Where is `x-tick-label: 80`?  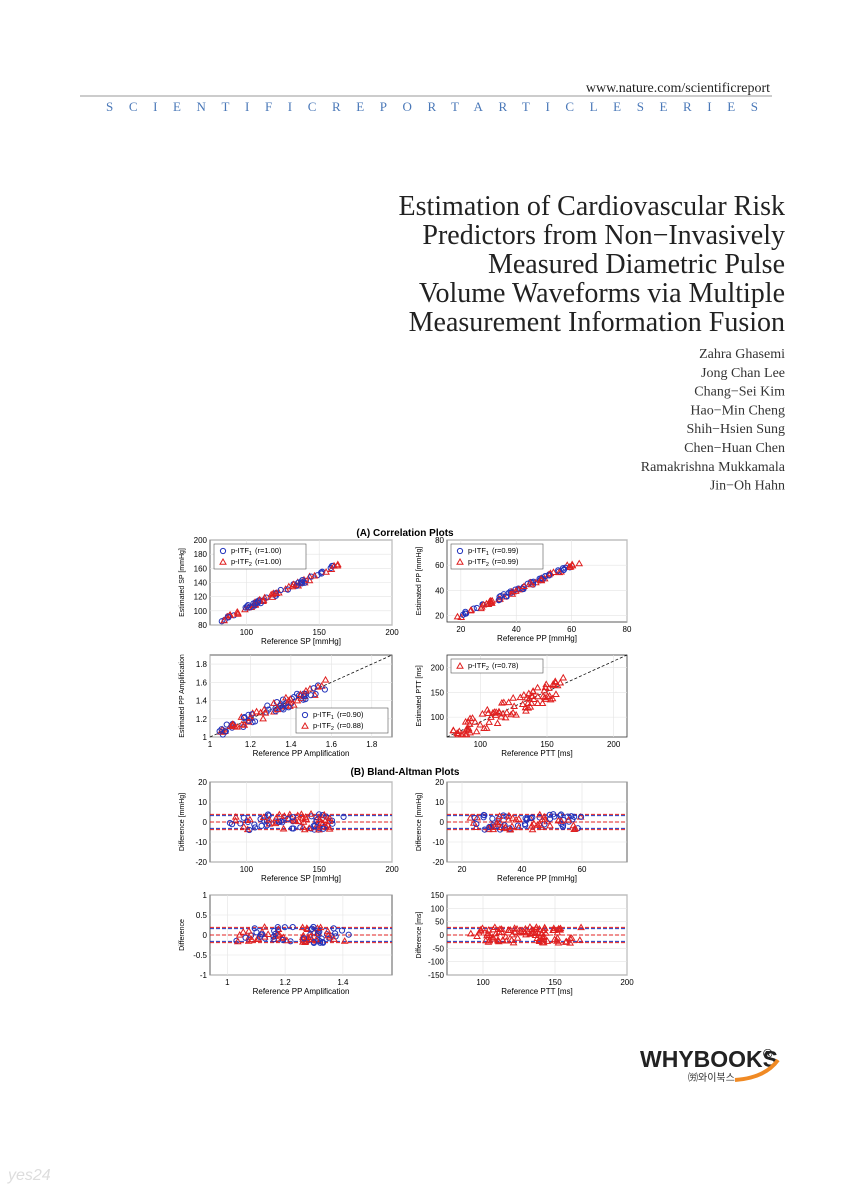
x-tick-label: 80 is located at coordinates (627, 629).